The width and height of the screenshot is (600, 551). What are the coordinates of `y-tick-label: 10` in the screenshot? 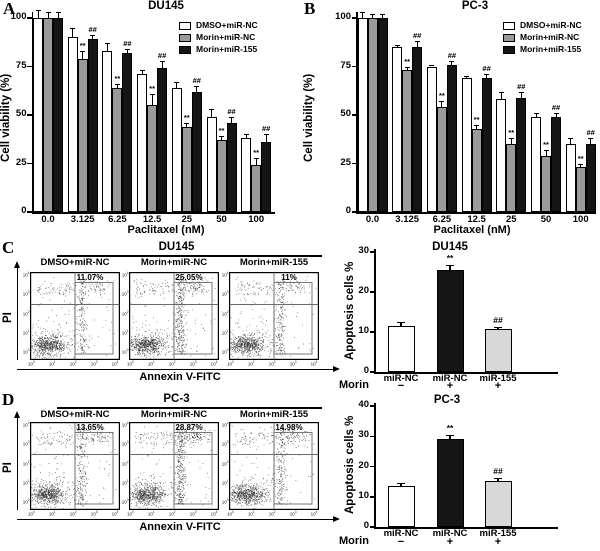 It's located at (363, 330).